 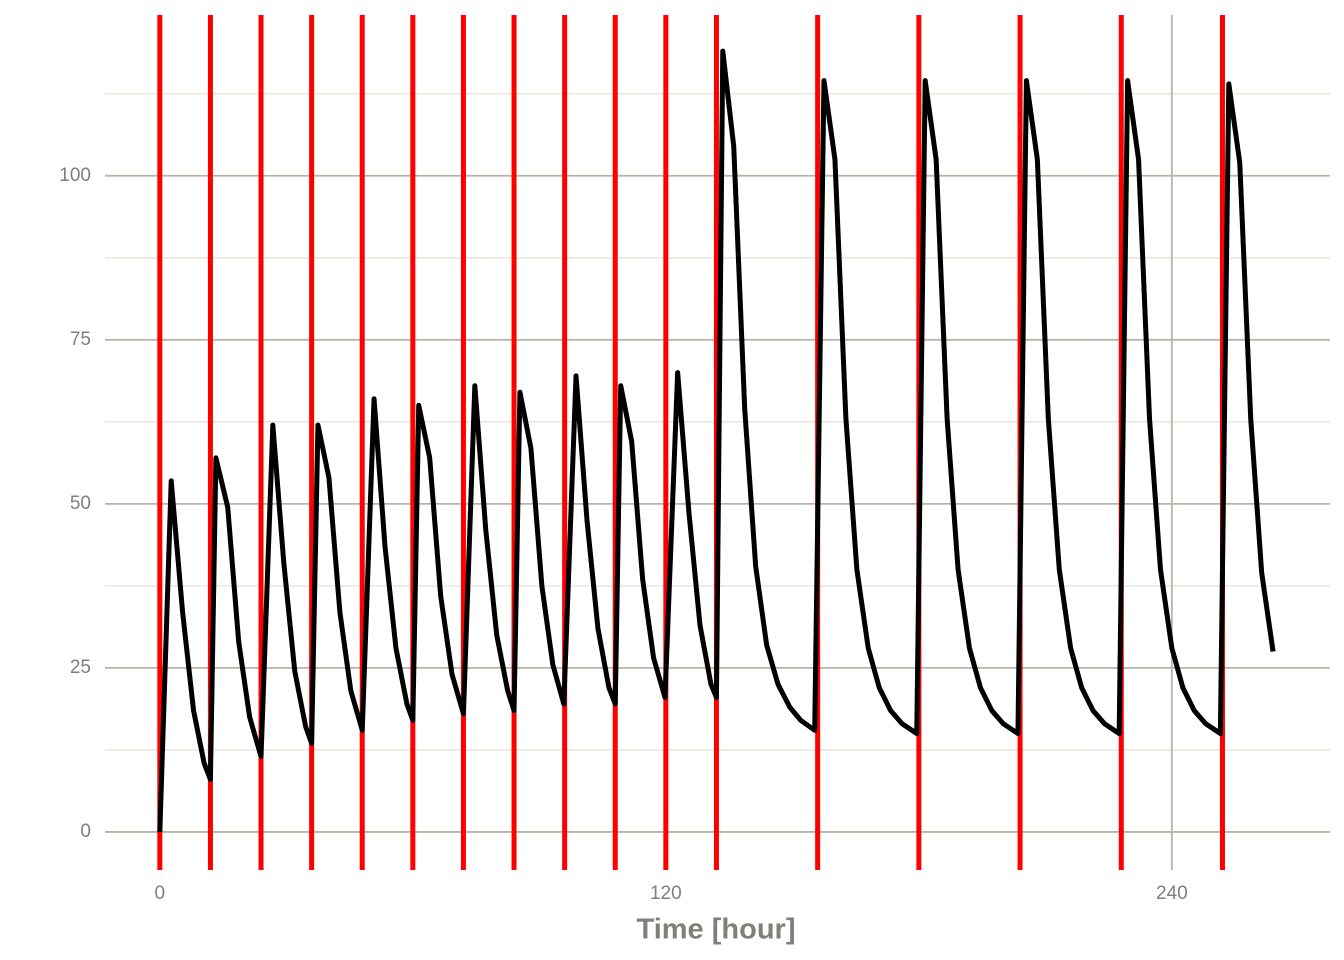 I want to click on y-tick-label: 100, so click(x=75, y=175).